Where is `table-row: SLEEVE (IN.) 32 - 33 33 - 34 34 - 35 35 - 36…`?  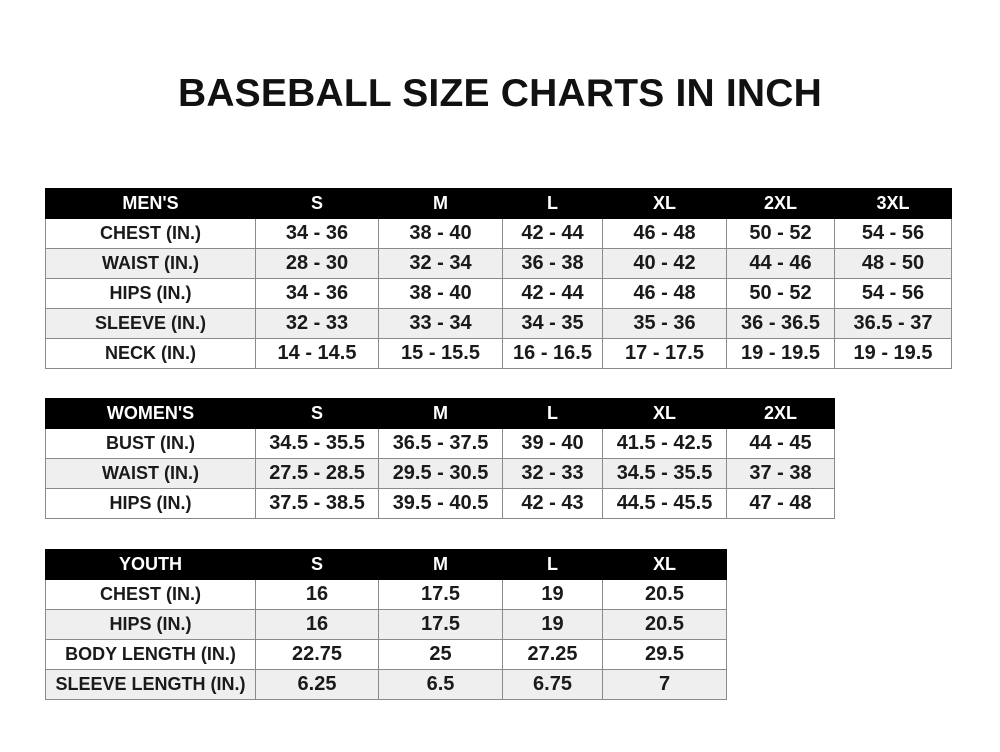 table-row: SLEEVE (IN.) 32 - 33 33 - 34 34 - 35 35 - 36… is located at coordinates (498, 323).